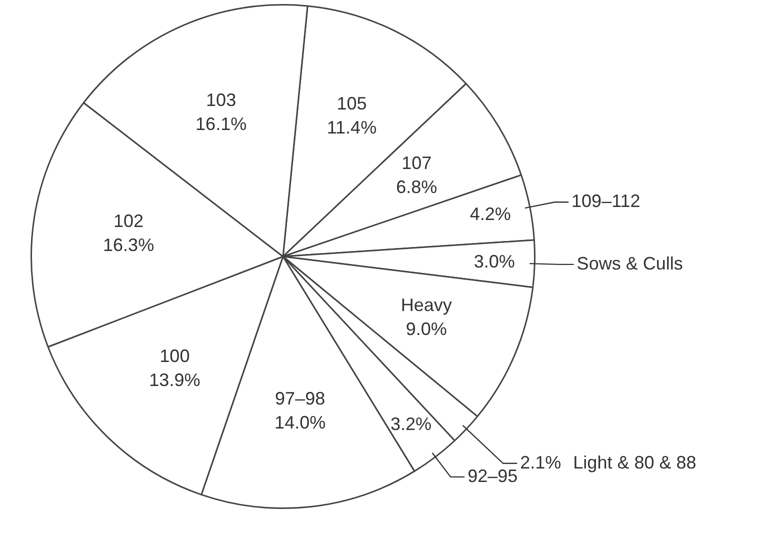  I want to click on slice-label: Heavy, so click(426, 305).